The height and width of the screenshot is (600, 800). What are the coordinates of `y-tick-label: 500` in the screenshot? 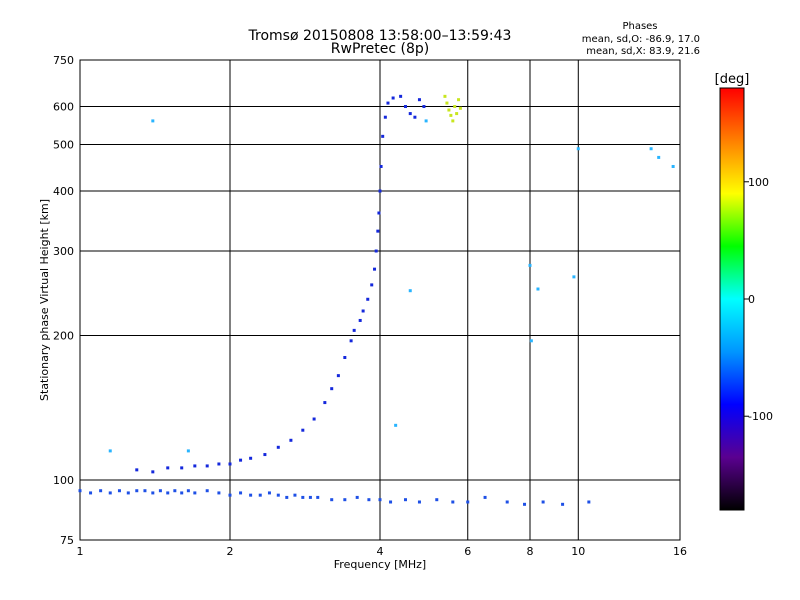 It's located at (63, 145).